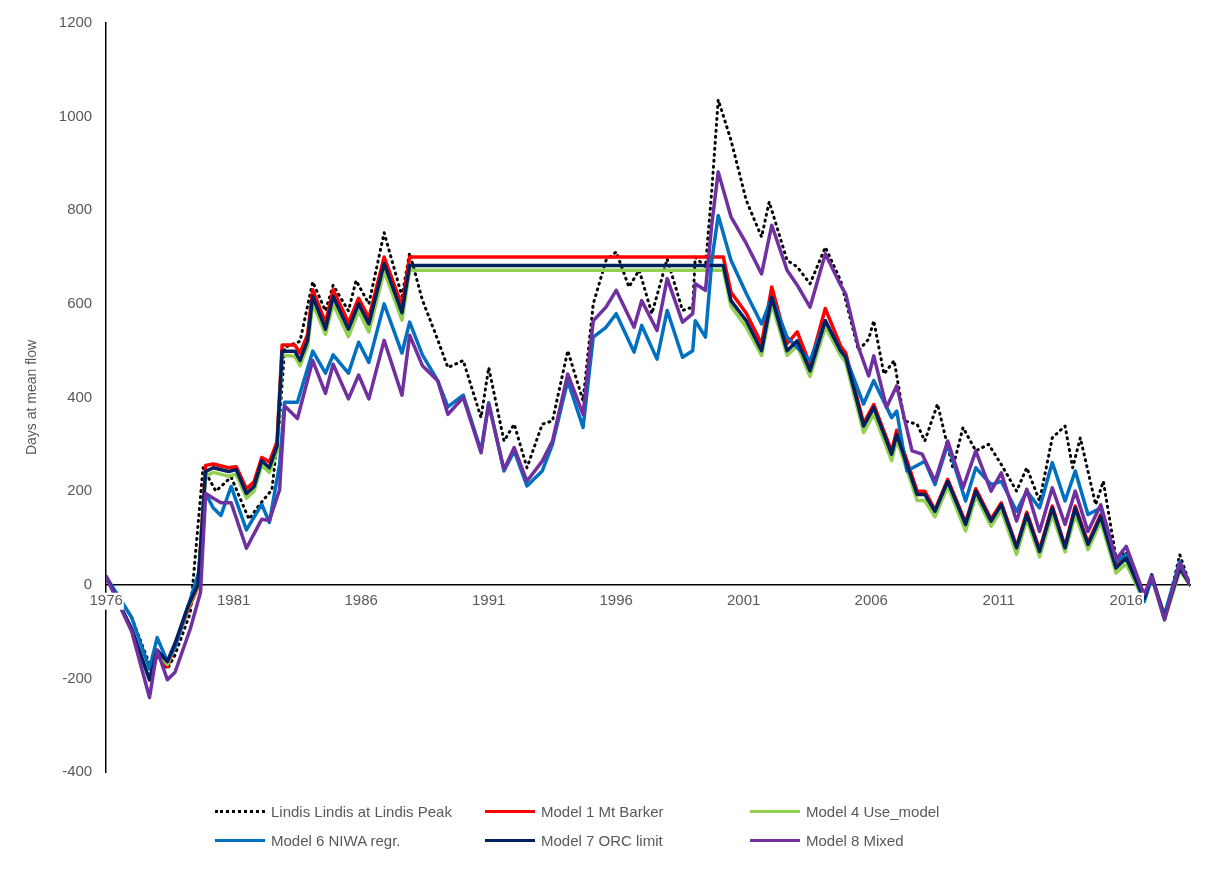 This screenshot has width=1206, height=872. I want to click on y-tick-label: 800, so click(80, 209).